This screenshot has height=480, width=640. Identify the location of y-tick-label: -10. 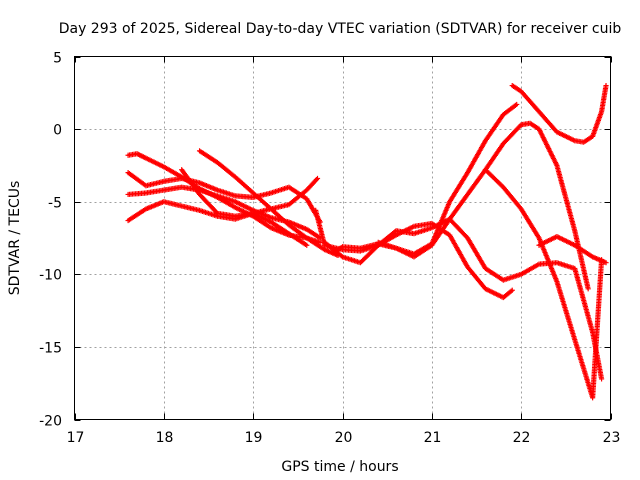
(50, 276).